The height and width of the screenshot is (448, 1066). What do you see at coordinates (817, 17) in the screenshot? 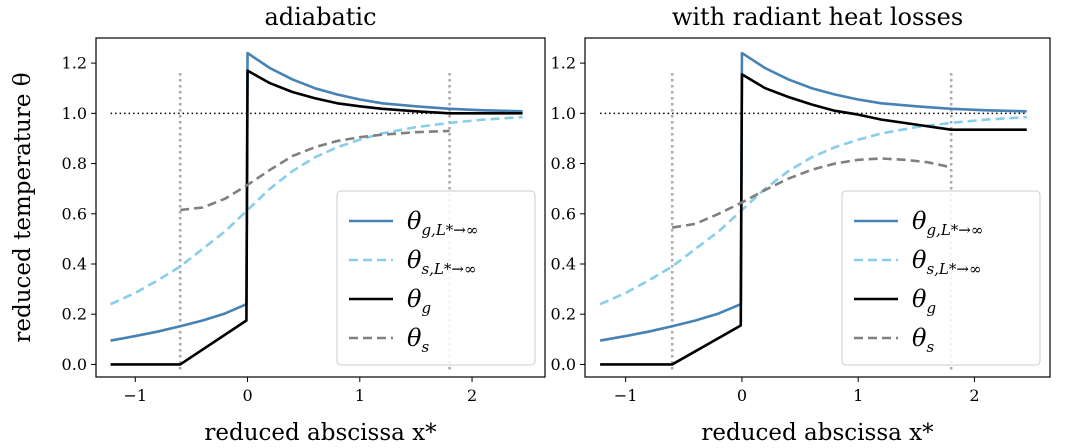
I see `chart-title: with radiant heat losses` at bounding box center [817, 17].